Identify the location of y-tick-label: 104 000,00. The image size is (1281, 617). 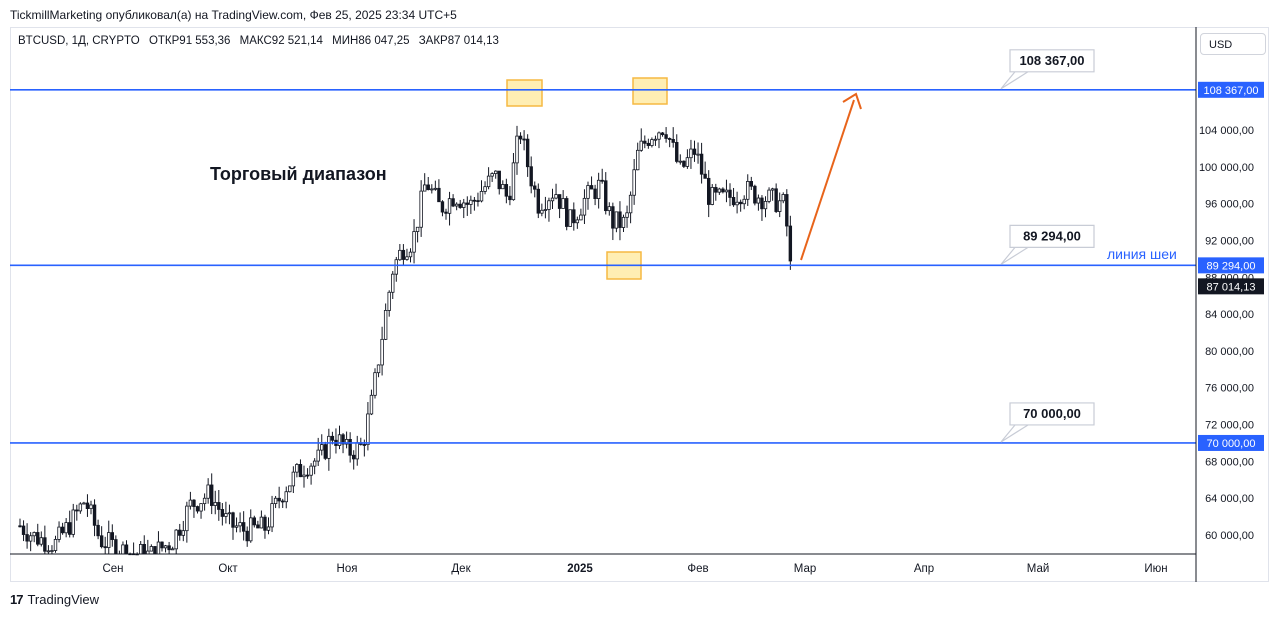
(1226, 131).